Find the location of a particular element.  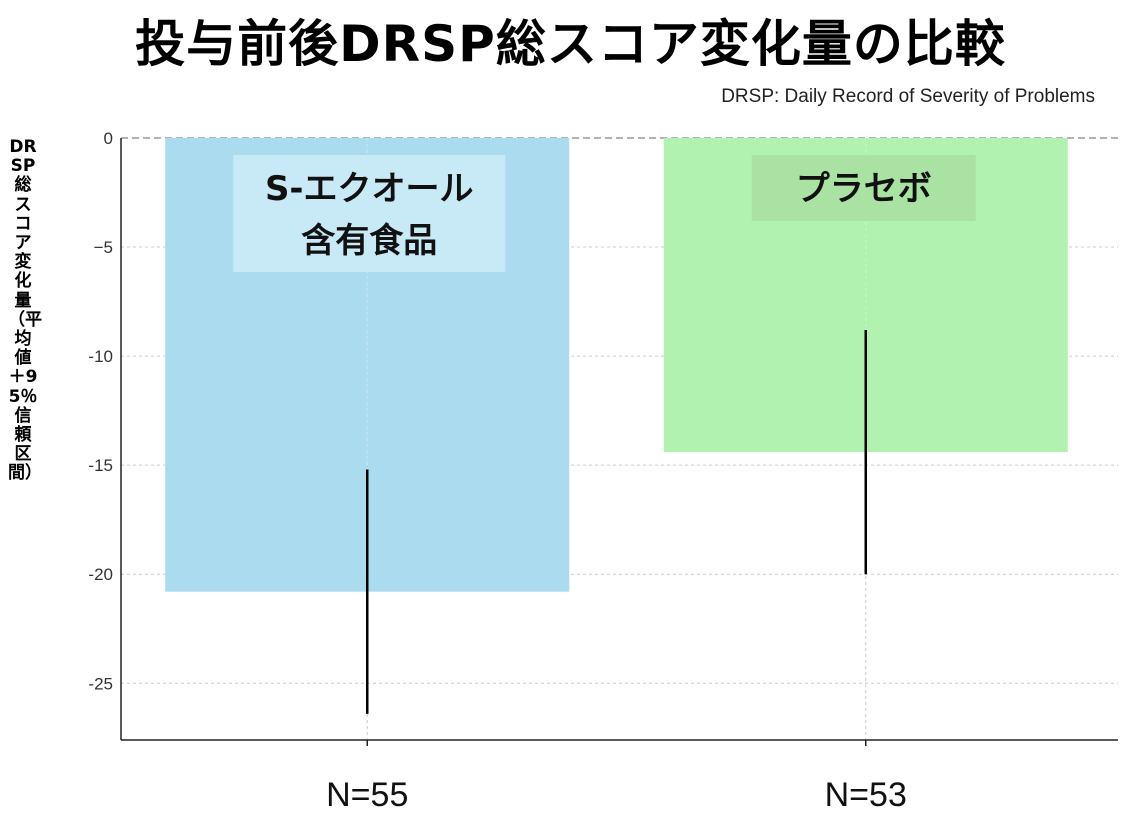

y-tick-label: -15 is located at coordinates (100, 465).